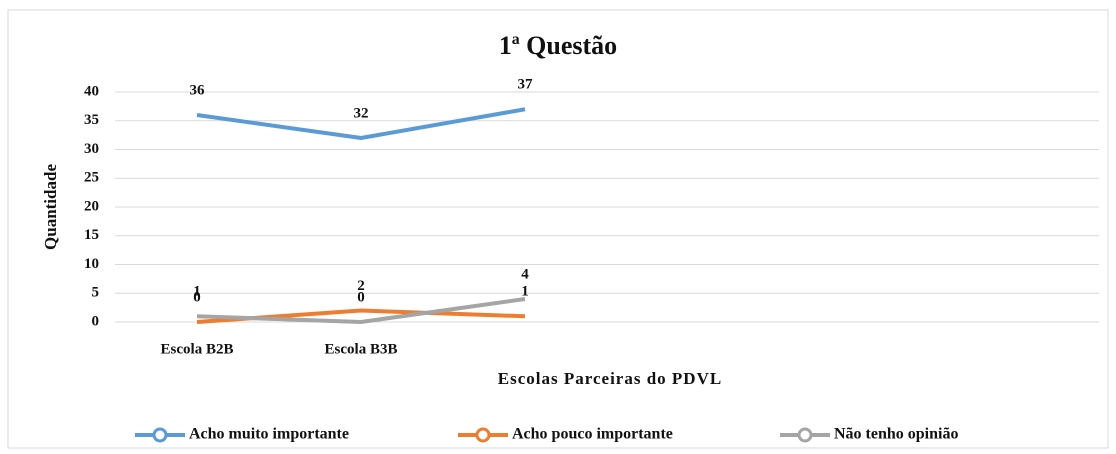 The image size is (1116, 454). I want to click on data-label: 4, so click(525, 274).